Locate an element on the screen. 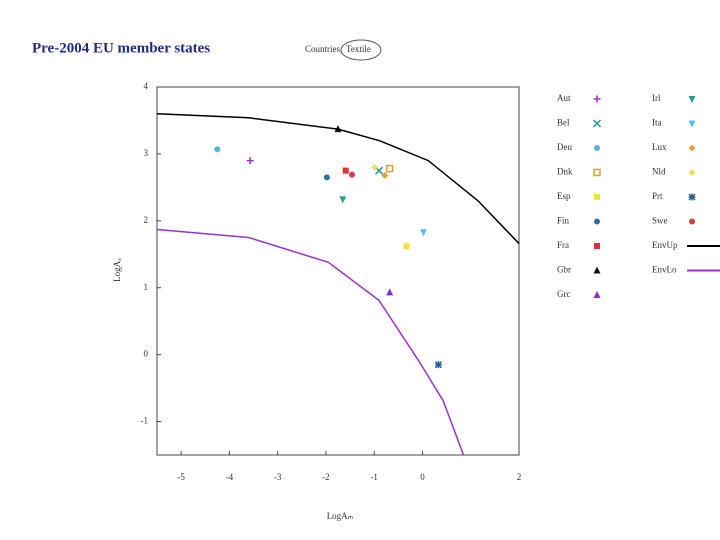  tab: Countries, is located at coordinates (323, 49).